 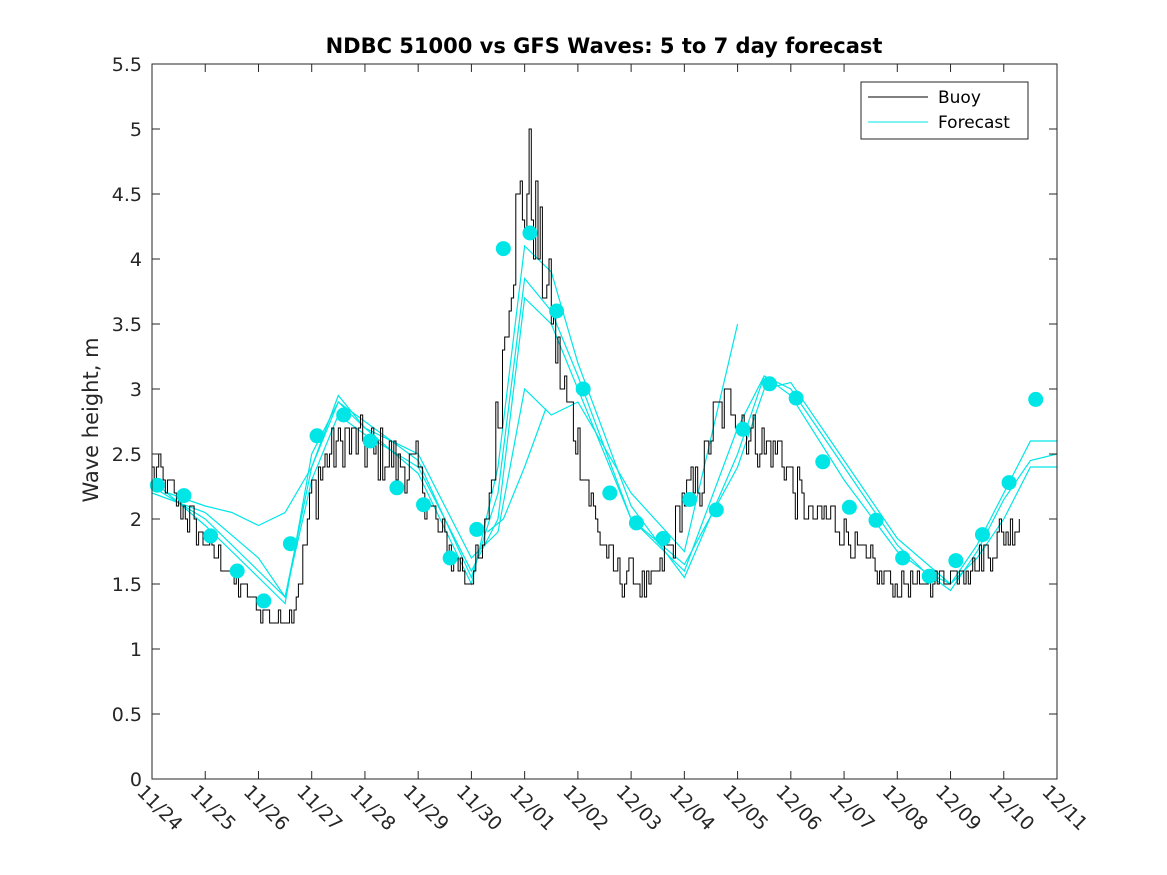 I want to click on y-tick-label: 3, so click(x=136, y=390).